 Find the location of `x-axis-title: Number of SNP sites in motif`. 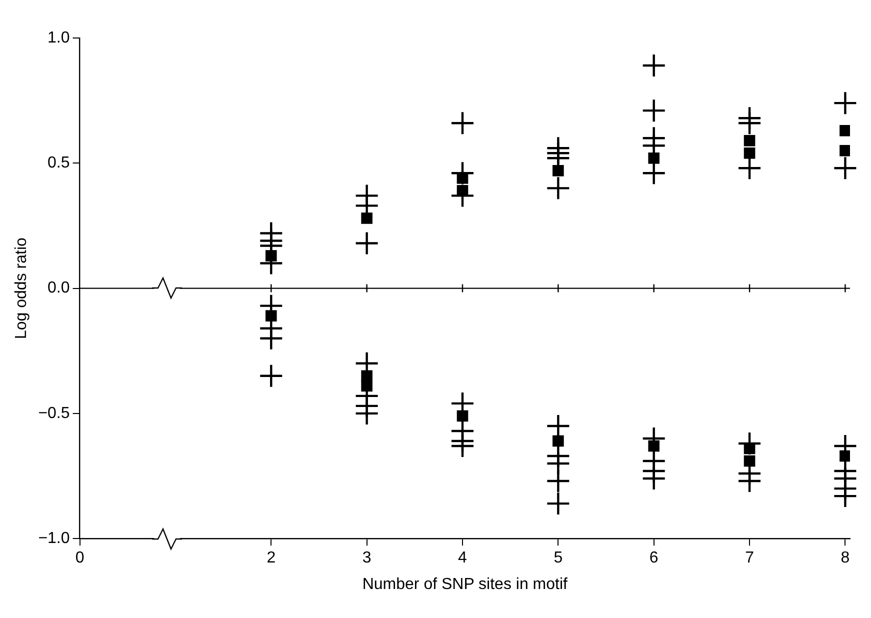

x-axis-title: Number of SNP sites in motif is located at coordinates (465, 584).